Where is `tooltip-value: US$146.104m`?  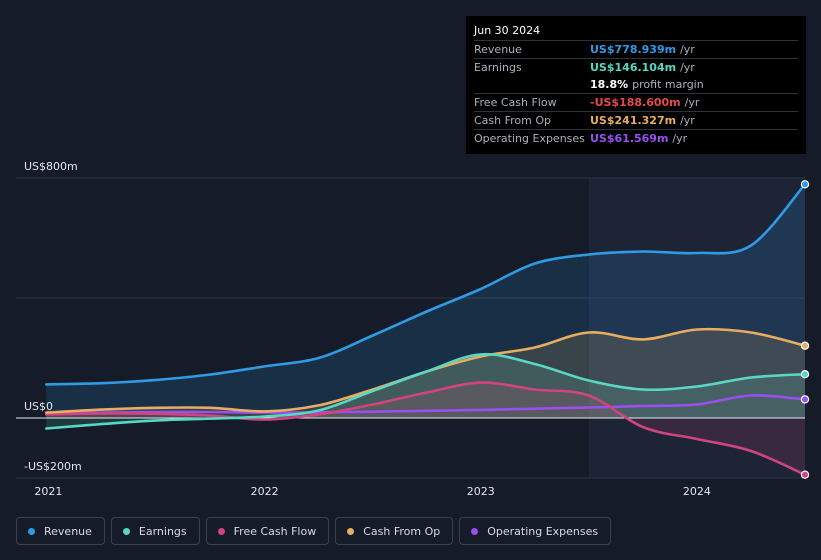
tooltip-value: US$146.104m is located at coordinates (633, 67).